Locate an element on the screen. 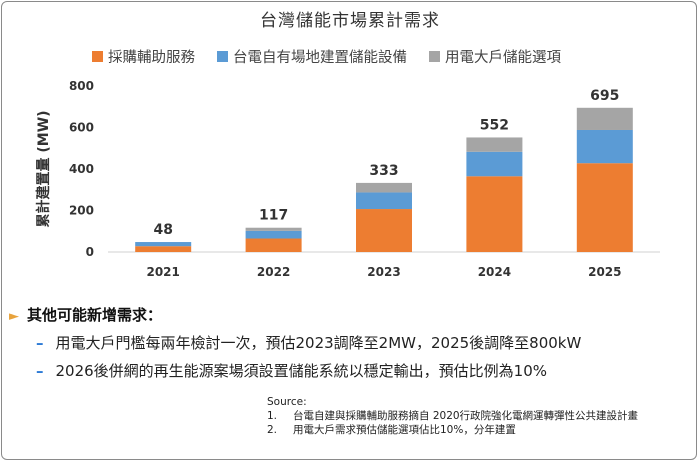 Image resolution: width=700 pixels, height=463 pixels. source-item-text: 台電自建與採購輔助服務摘自 2020行政院強化電網運轉彈性公共建設計畫 is located at coordinates (466, 416).